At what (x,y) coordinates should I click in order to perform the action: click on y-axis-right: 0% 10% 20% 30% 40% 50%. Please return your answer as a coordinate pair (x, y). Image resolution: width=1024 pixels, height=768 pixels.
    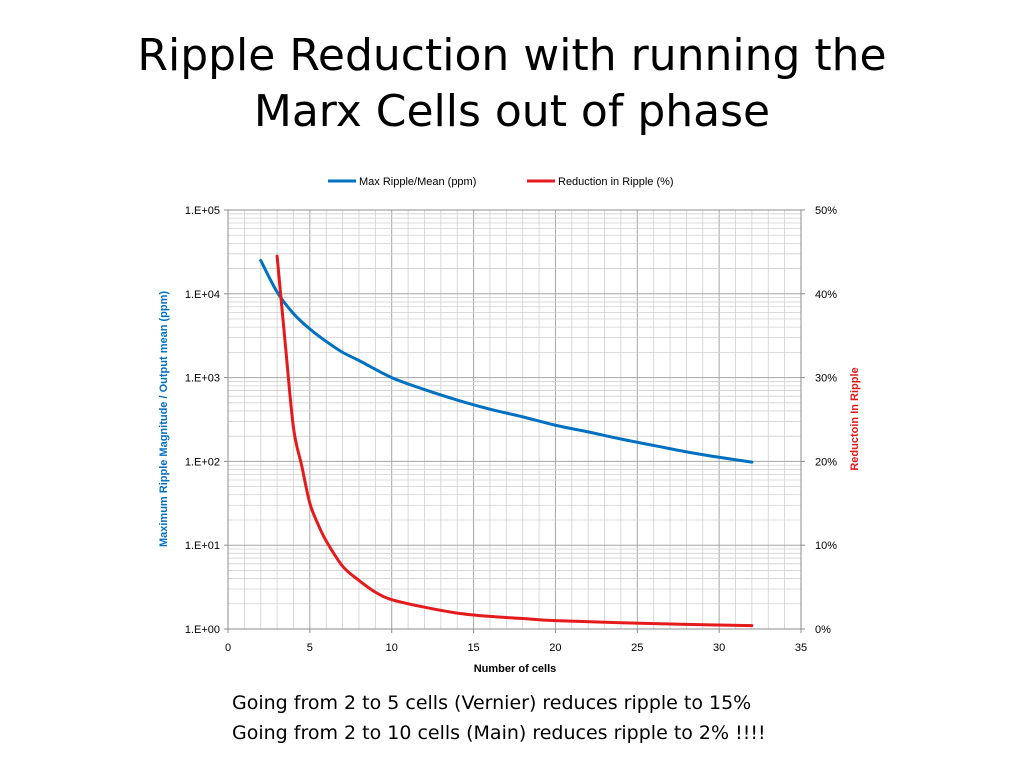
    Looking at the image, I should click on (819, 420).